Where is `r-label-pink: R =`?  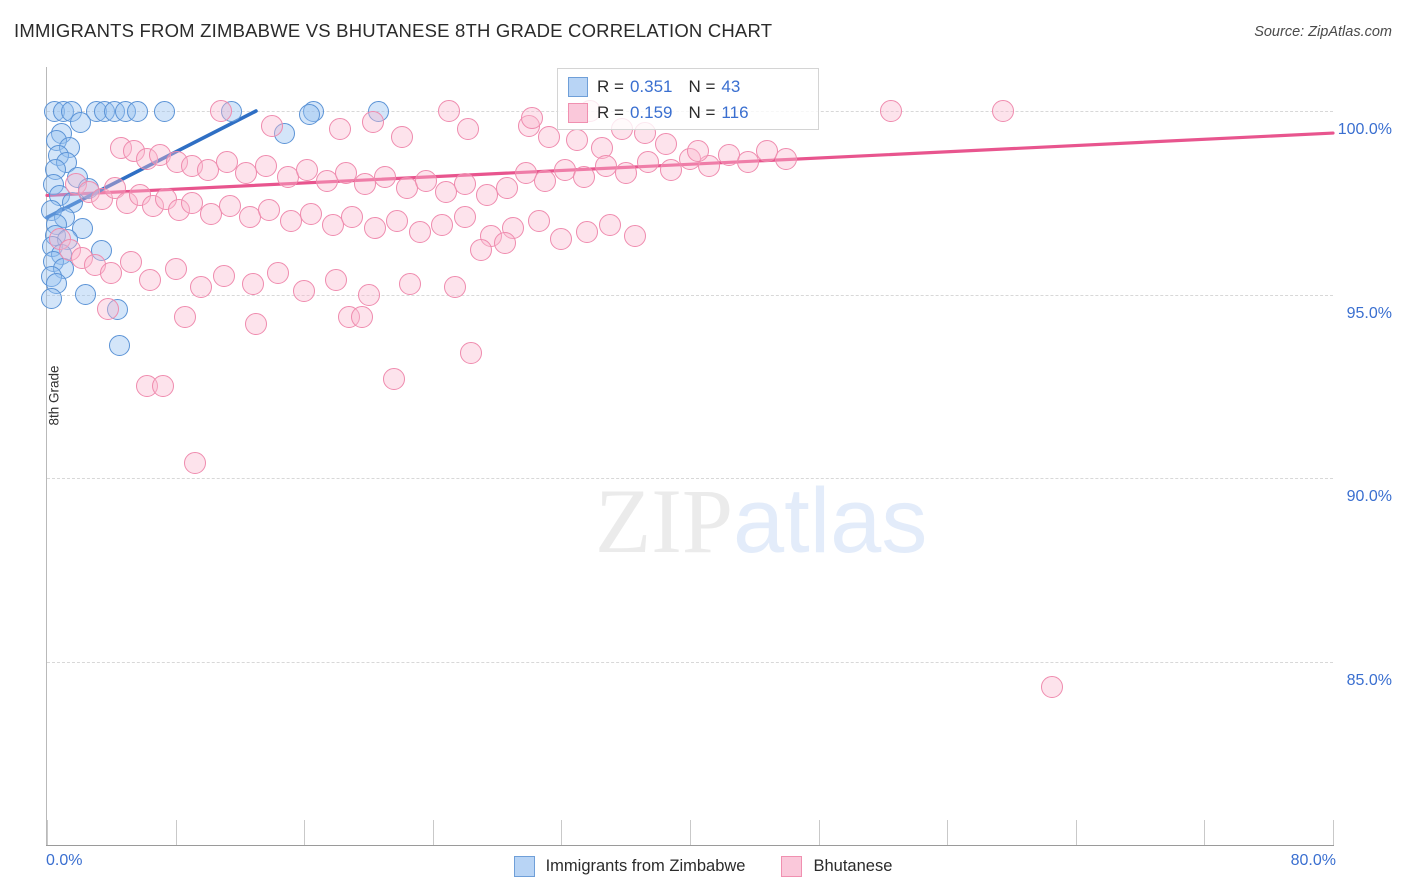
r-label-pink: R = is located at coordinates (610, 112).